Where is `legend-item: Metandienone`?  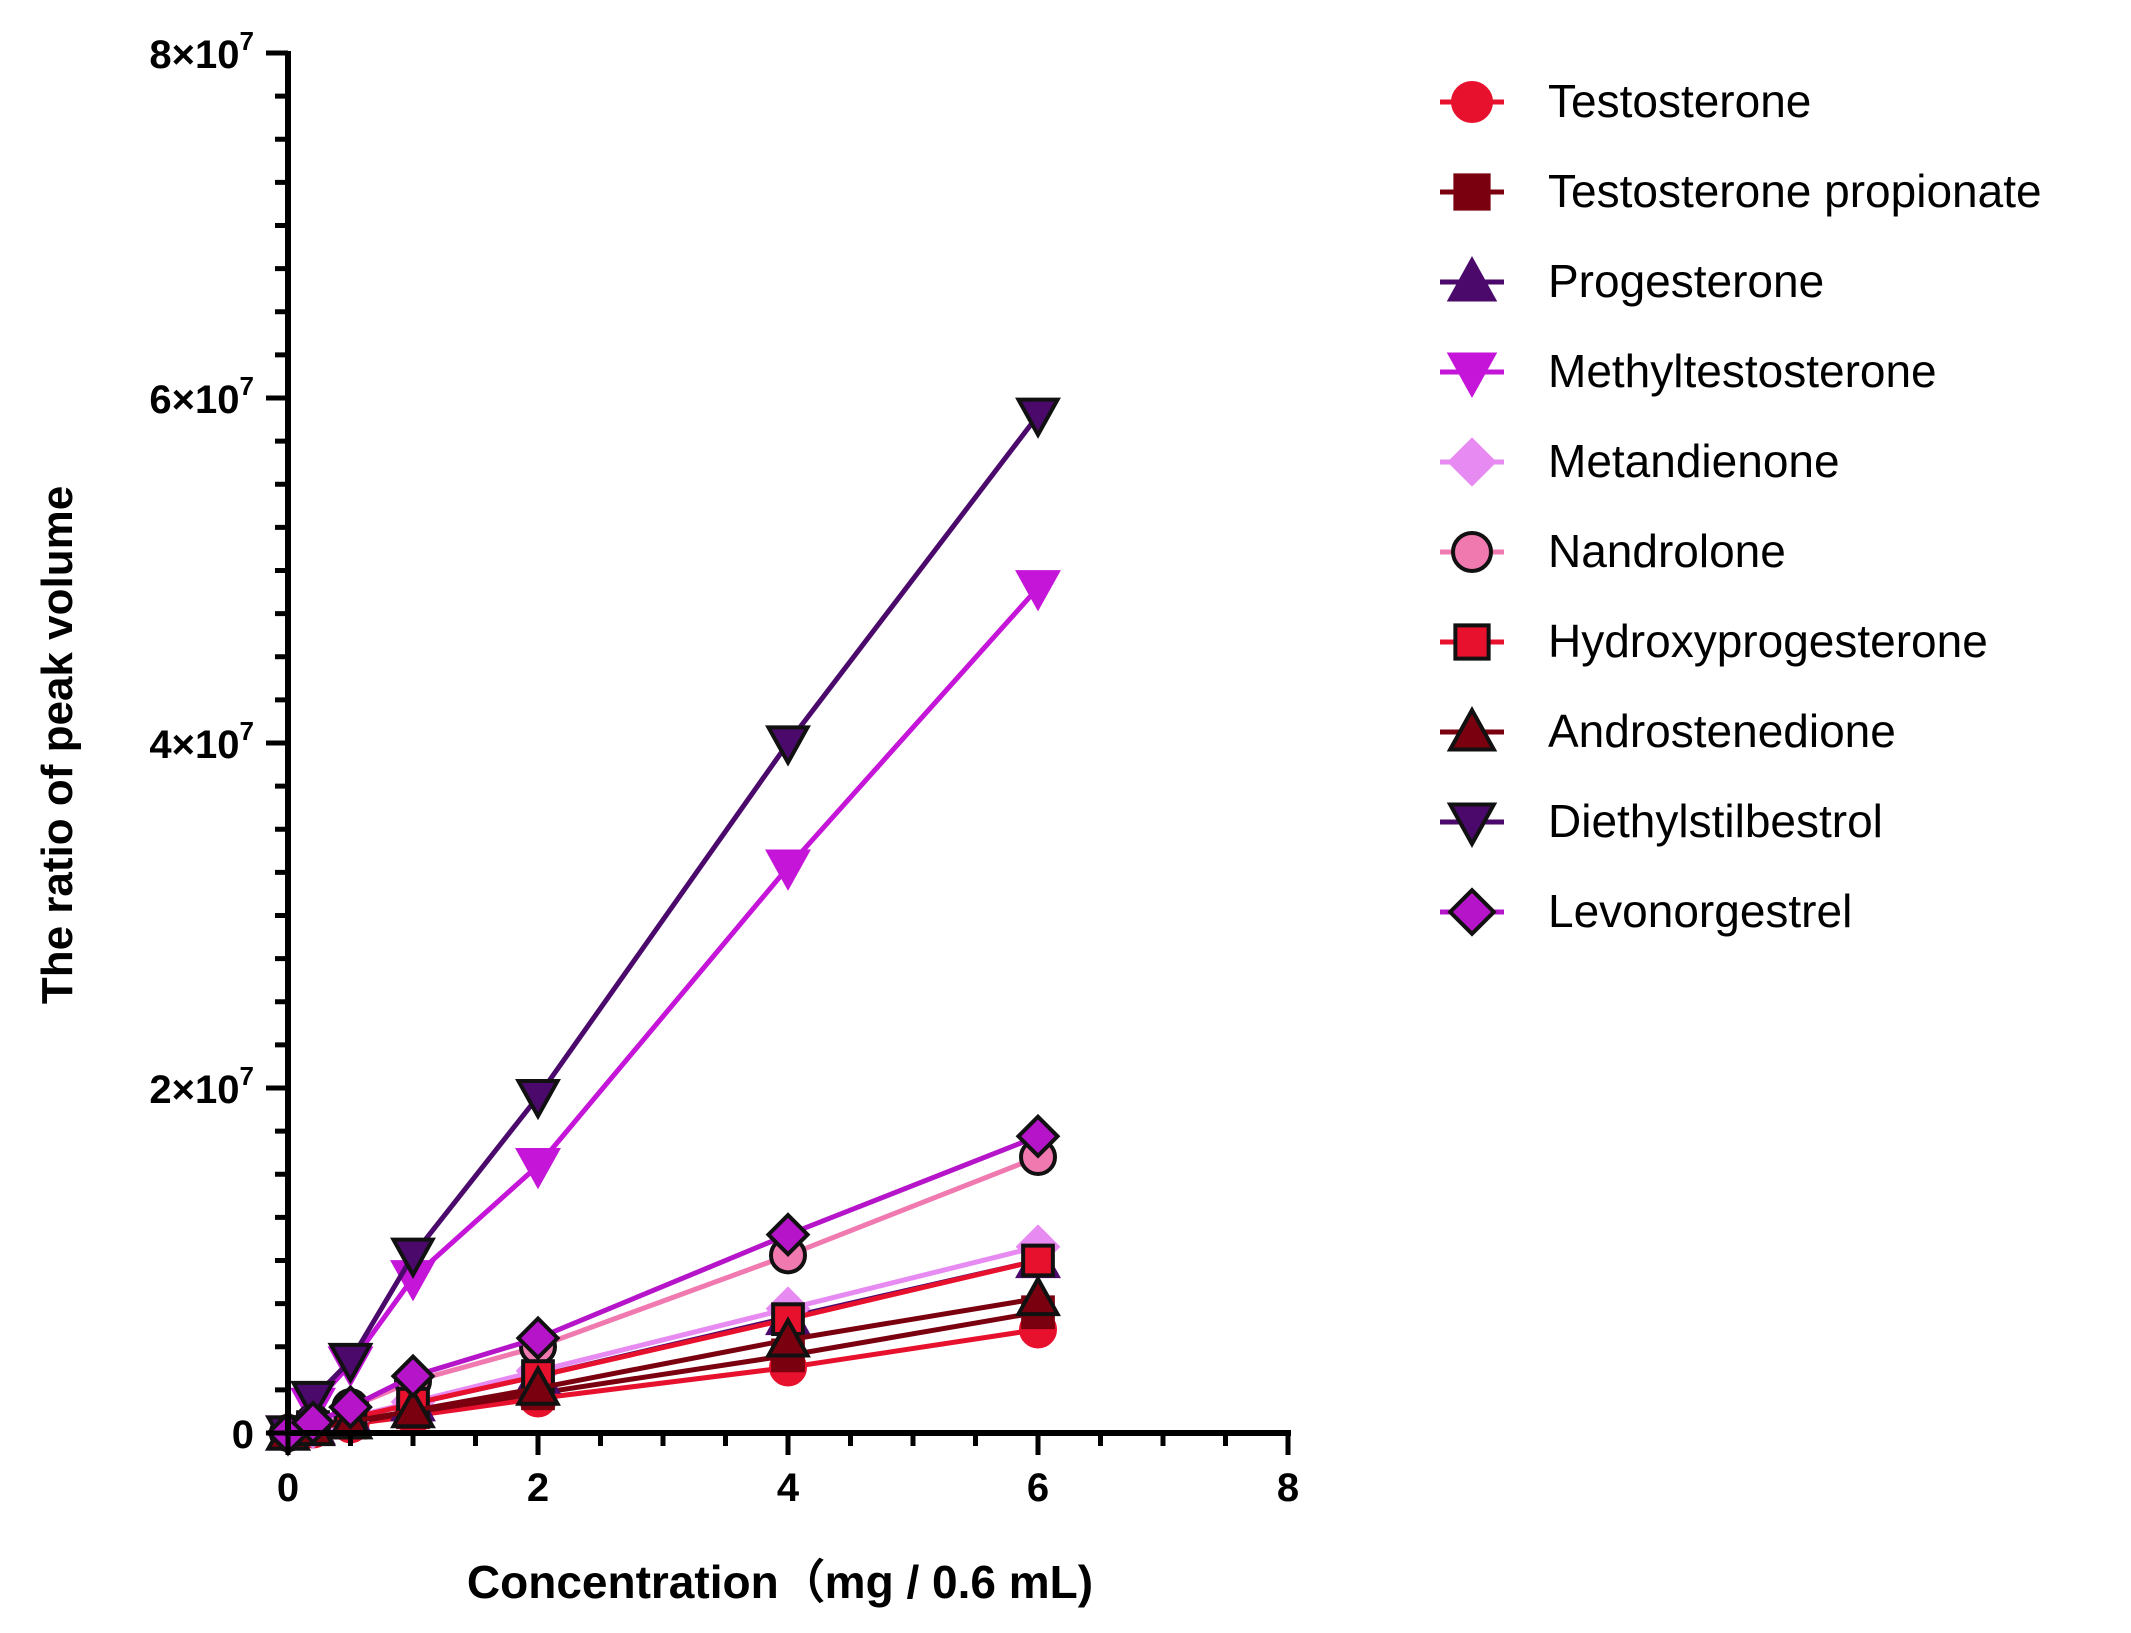 legend-item: Metandienone is located at coordinates (1640, 461).